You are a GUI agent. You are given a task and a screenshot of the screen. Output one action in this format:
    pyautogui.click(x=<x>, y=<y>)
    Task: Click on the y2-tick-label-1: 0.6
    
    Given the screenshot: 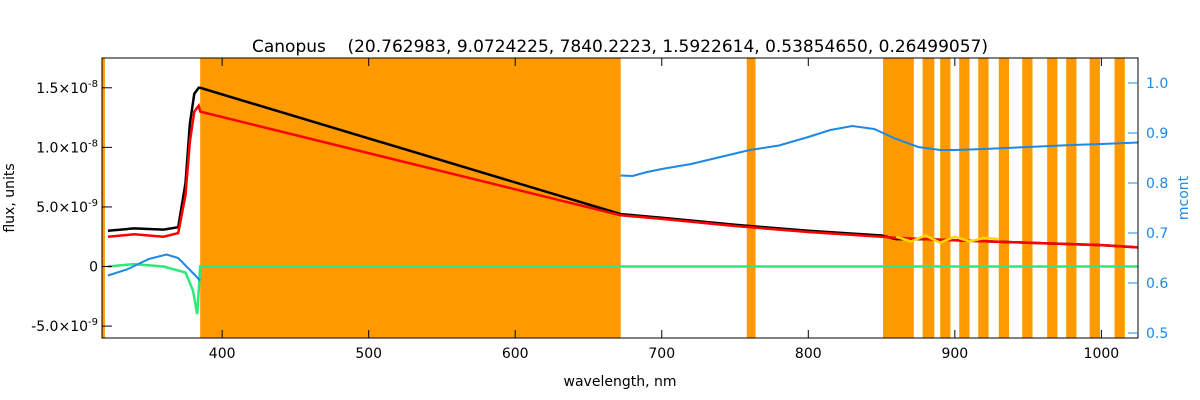 What is the action you would take?
    pyautogui.click(x=1157, y=284)
    